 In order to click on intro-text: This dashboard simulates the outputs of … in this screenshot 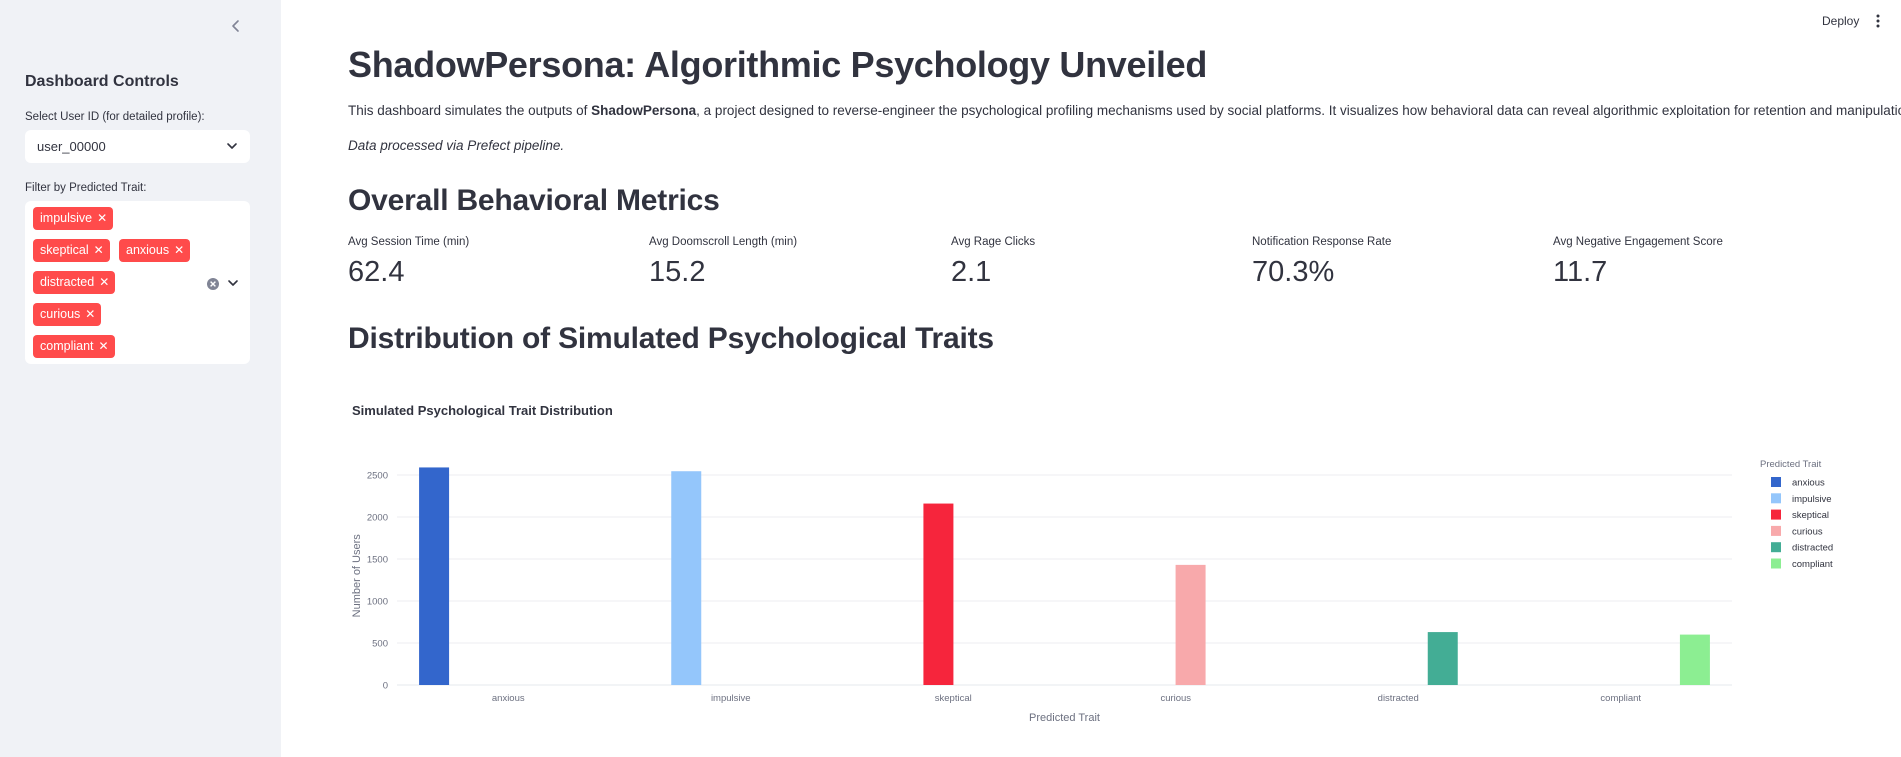, I will do `click(1124, 110)`.